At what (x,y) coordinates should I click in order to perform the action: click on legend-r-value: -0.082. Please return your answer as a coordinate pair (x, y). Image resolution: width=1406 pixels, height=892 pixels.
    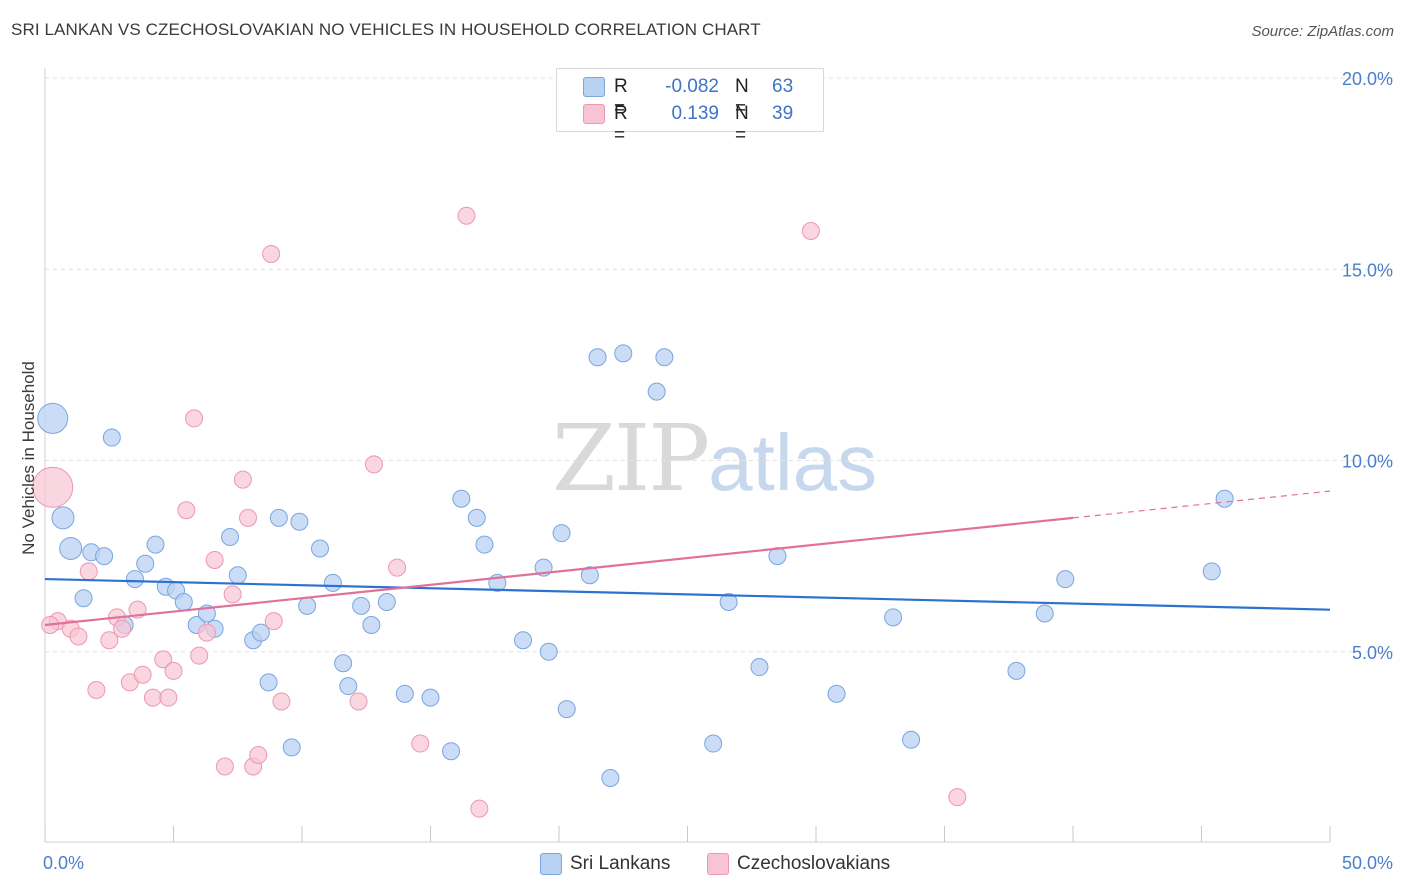
    Looking at the image, I should click on (692, 86).